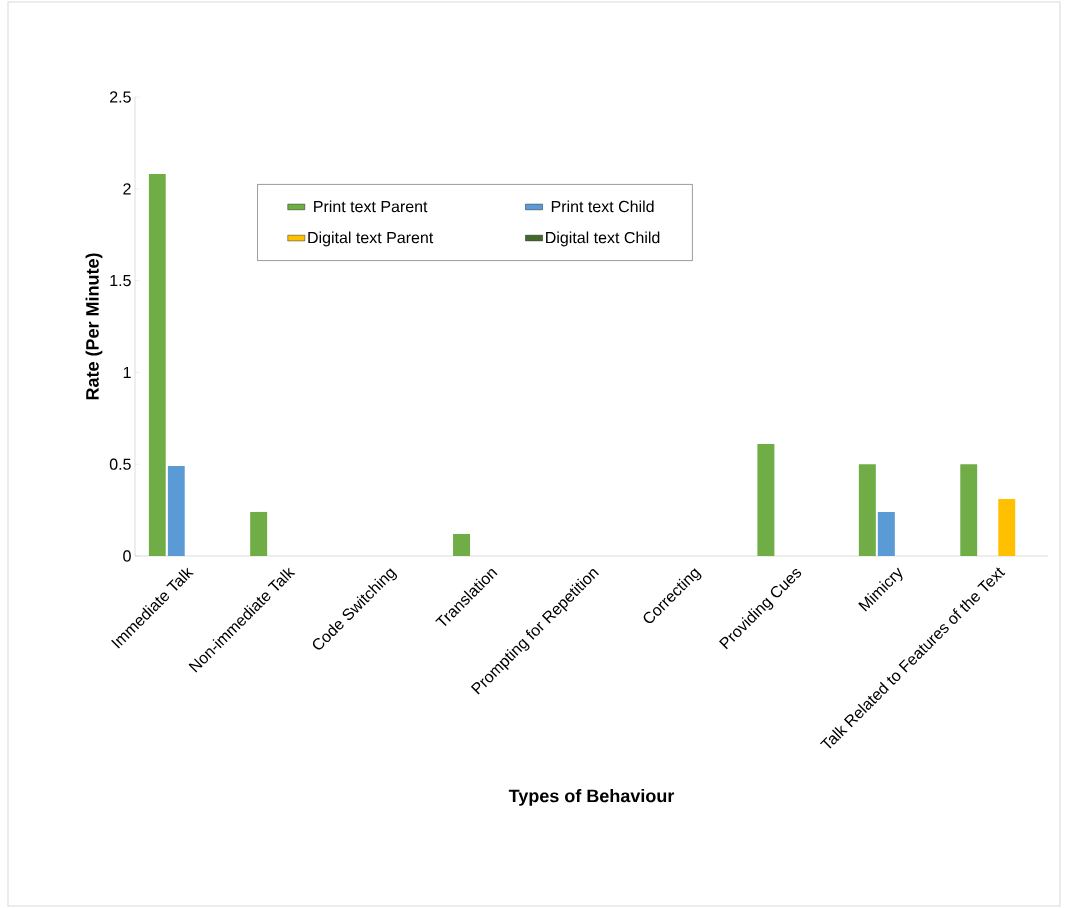  What do you see at coordinates (591, 797) in the screenshot?
I see `x-axis-title: Types of Behaviour` at bounding box center [591, 797].